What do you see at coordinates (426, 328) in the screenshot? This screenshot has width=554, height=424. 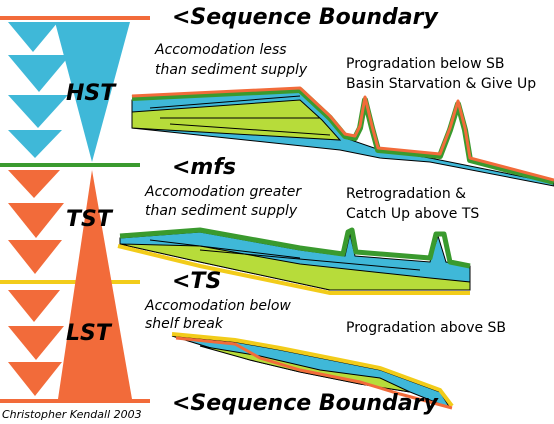 I see `description: Progradation above SB` at bounding box center [426, 328].